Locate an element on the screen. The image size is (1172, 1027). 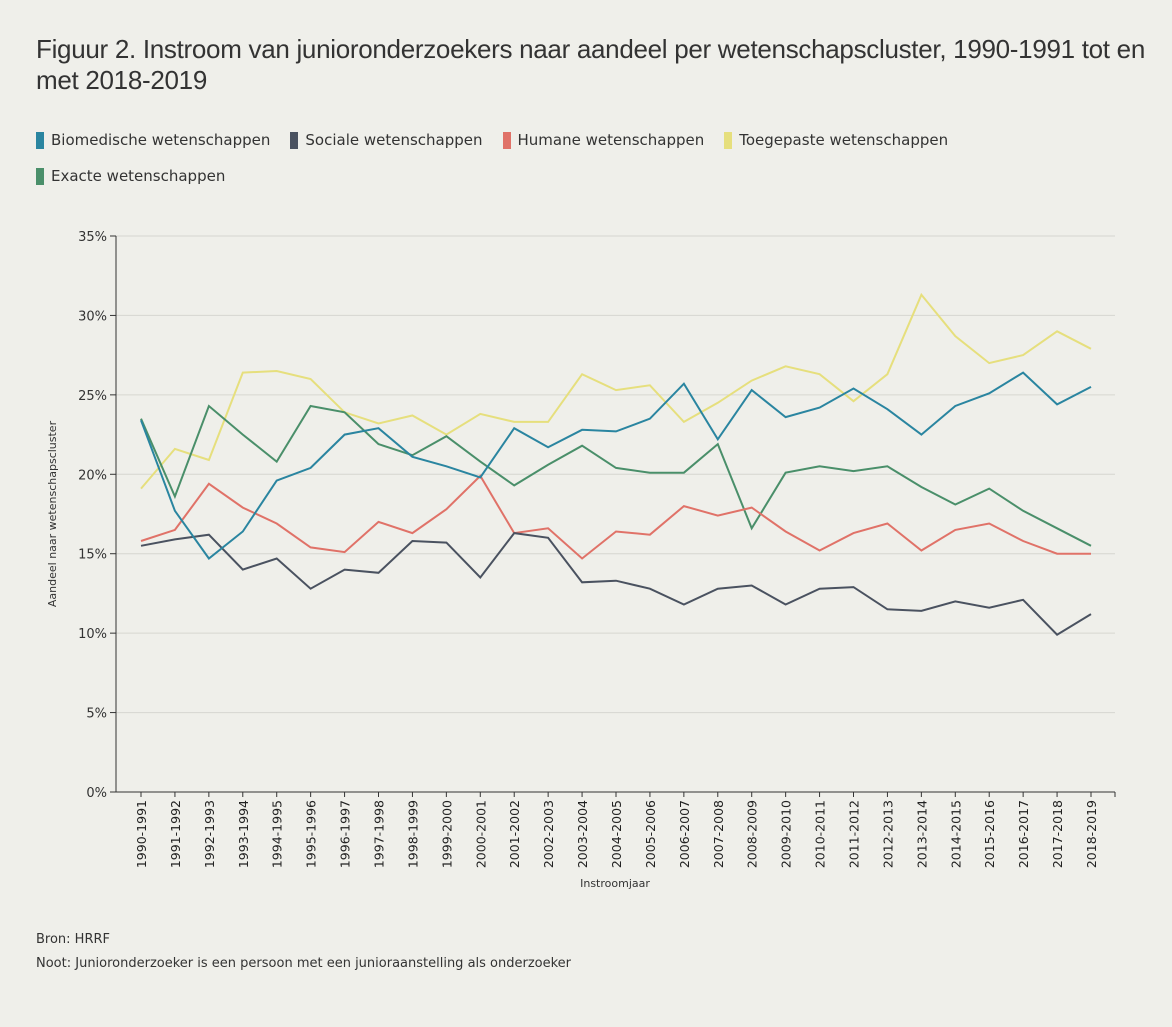
x-tick-label: 2013-2014 is located at coordinates (921, 834).